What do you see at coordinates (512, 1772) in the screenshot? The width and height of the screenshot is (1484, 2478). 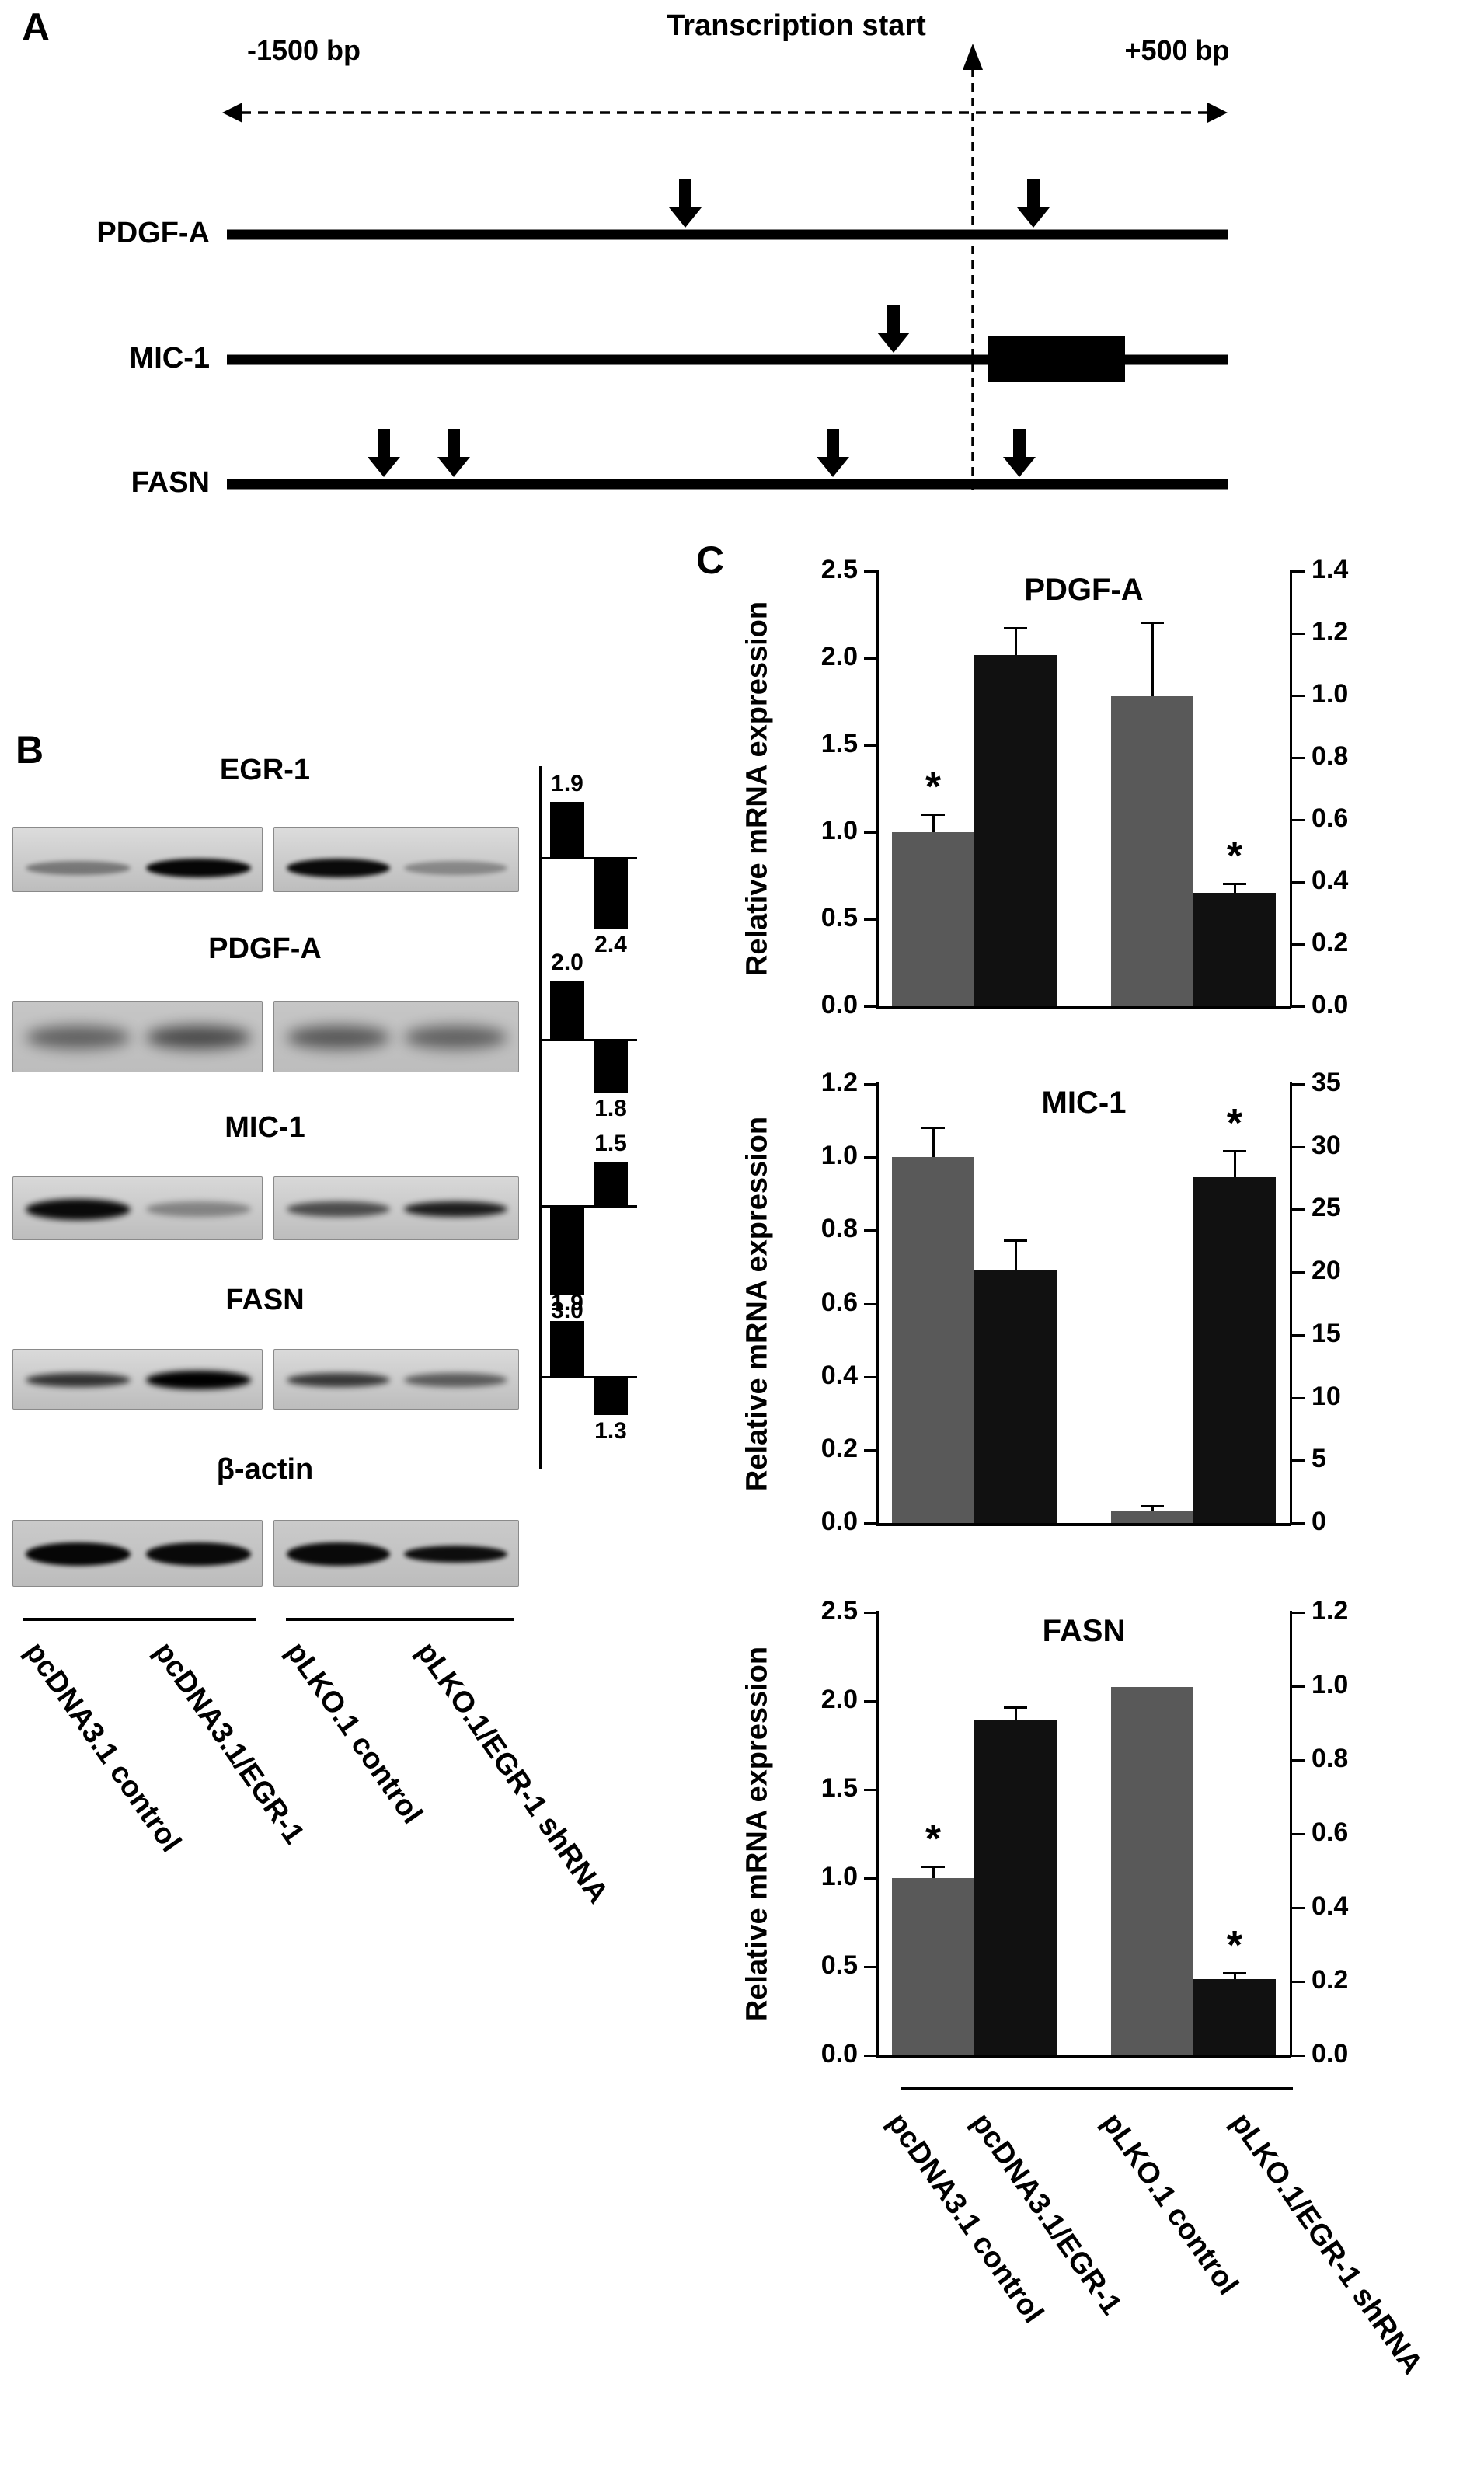 I see `lane-label: pLKO.1/EGR-1 shRNA` at bounding box center [512, 1772].